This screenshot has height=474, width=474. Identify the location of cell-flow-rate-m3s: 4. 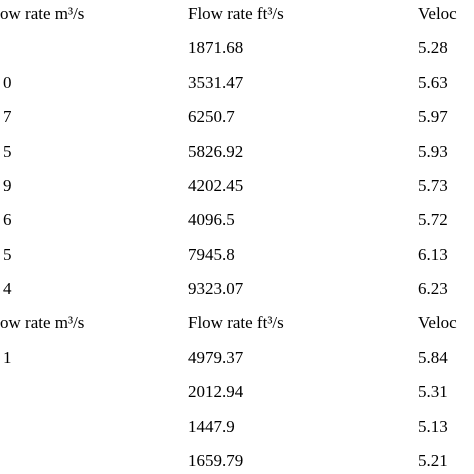
(7, 289).